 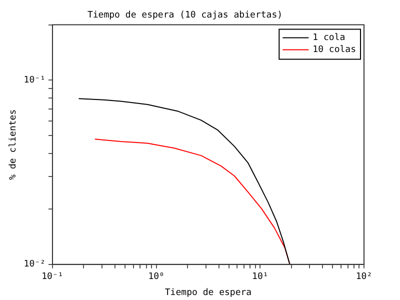 What do you see at coordinates (53, 277) in the screenshot?
I see `x-tick-label: 10⁻¹` at bounding box center [53, 277].